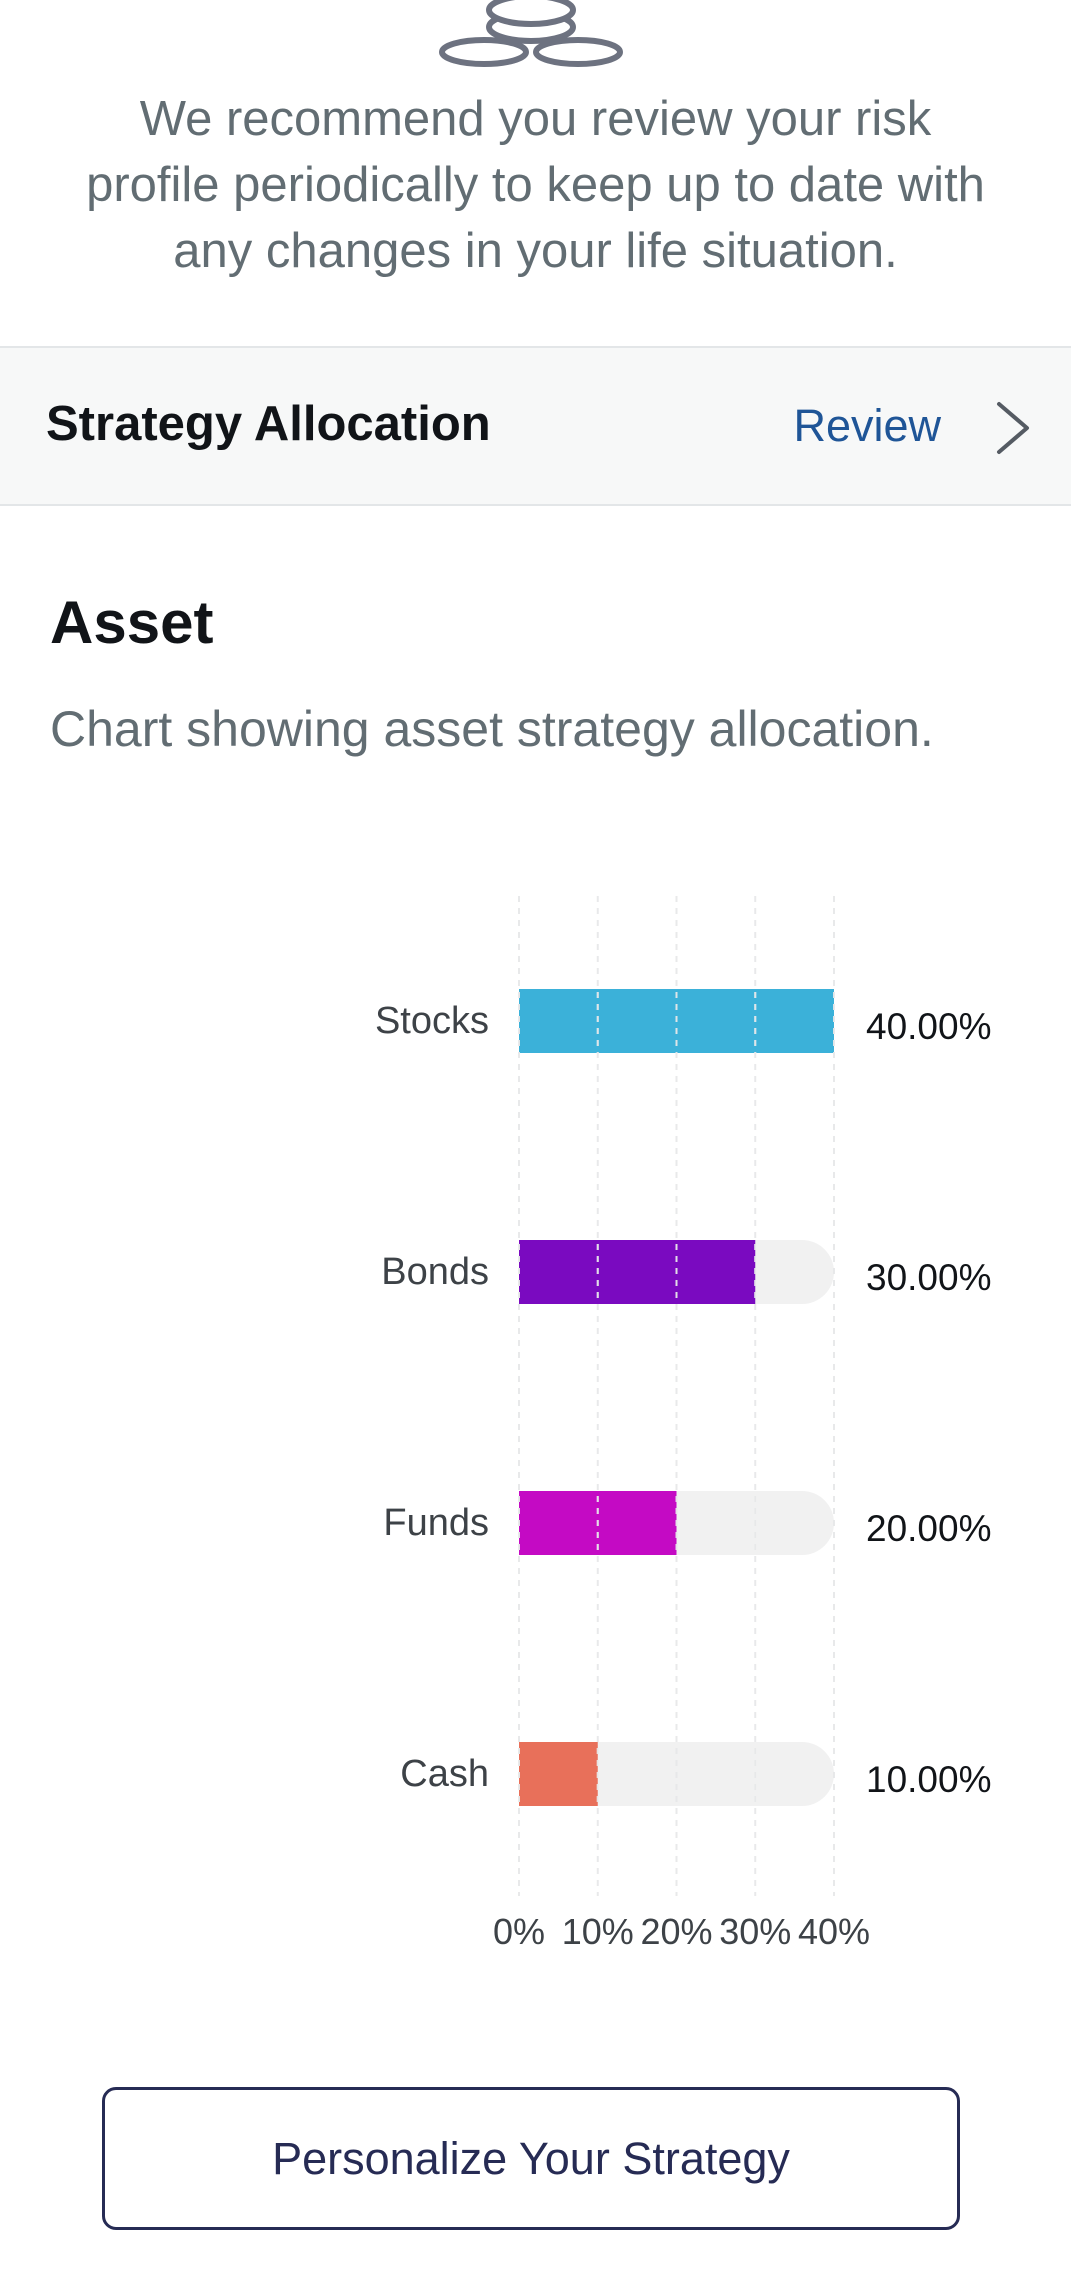  I want to click on bar-bonds, so click(637, 1272).